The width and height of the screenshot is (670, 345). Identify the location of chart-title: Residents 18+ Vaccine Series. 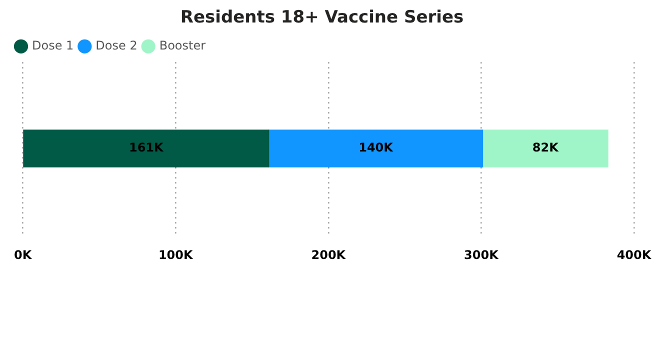
(322, 18).